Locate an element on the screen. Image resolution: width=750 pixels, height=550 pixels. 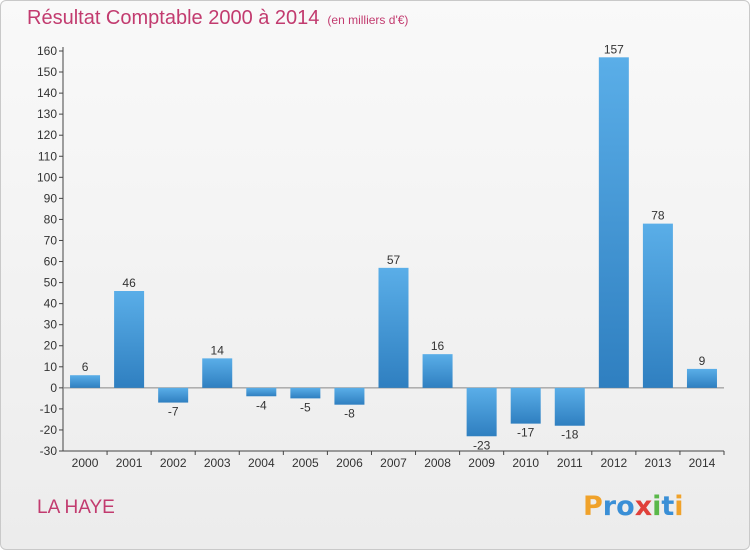
bar-value-label: 46 is located at coordinates (129, 283).